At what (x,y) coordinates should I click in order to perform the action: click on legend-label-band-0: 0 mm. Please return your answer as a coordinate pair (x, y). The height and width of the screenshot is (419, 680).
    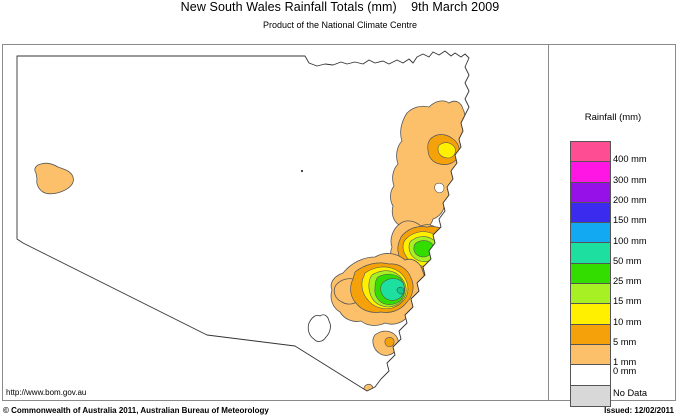
    Looking at the image, I should click on (625, 371).